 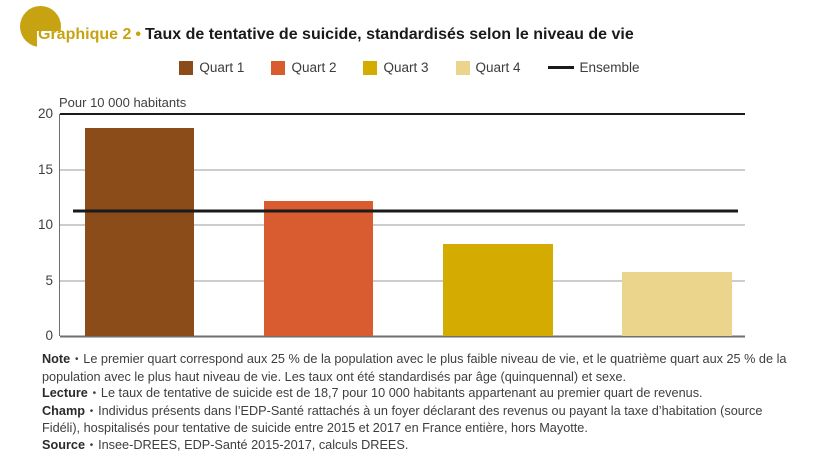 What do you see at coordinates (609, 67) in the screenshot?
I see `legend-label: Ensemble` at bounding box center [609, 67].